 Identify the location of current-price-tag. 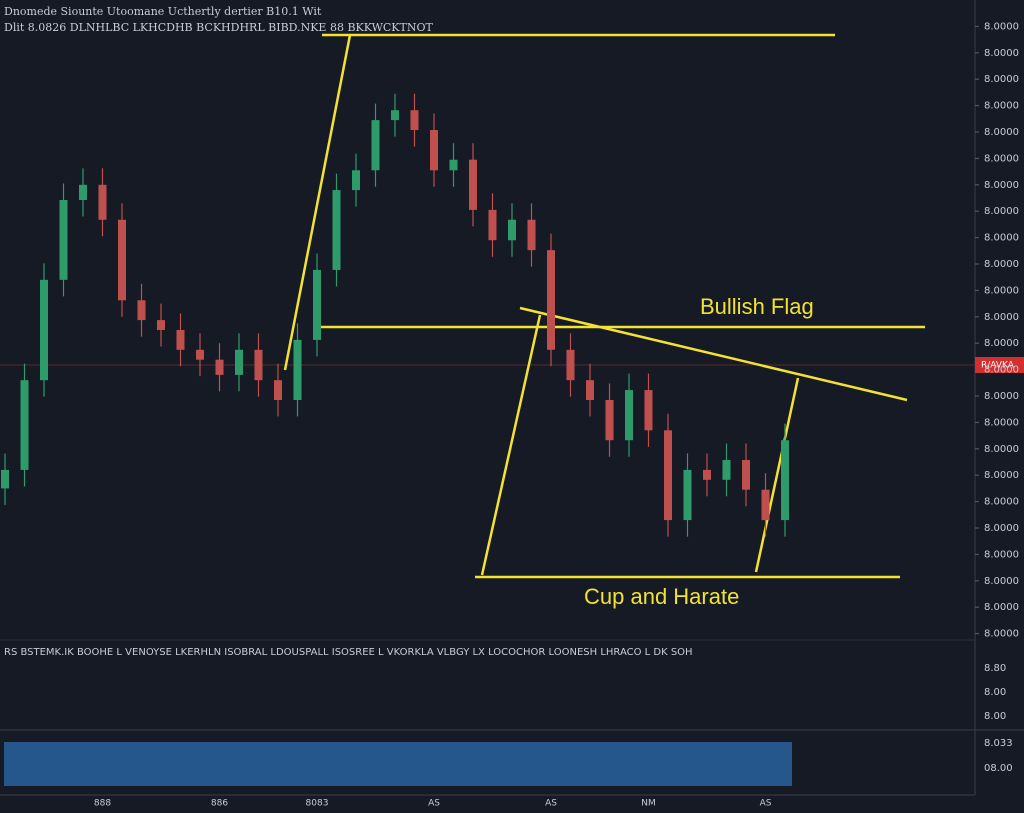
(999, 365).